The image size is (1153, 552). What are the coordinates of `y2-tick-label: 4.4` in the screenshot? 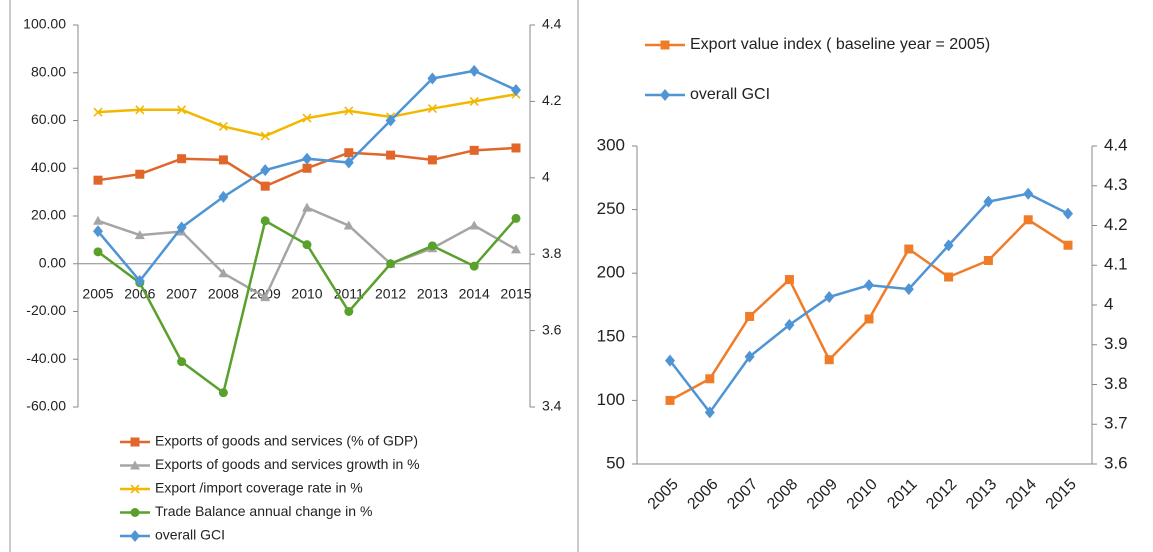 It's located at (552, 24).